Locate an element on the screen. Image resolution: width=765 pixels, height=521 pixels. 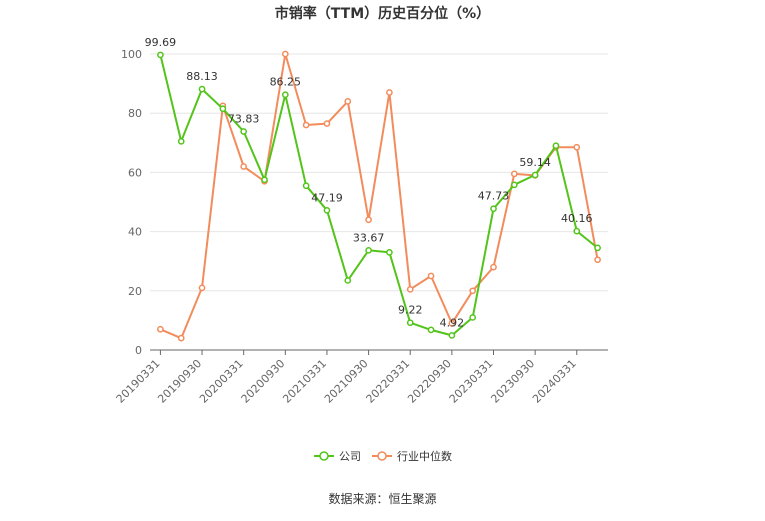
data-label-4: 73.83 is located at coordinates (244, 118).